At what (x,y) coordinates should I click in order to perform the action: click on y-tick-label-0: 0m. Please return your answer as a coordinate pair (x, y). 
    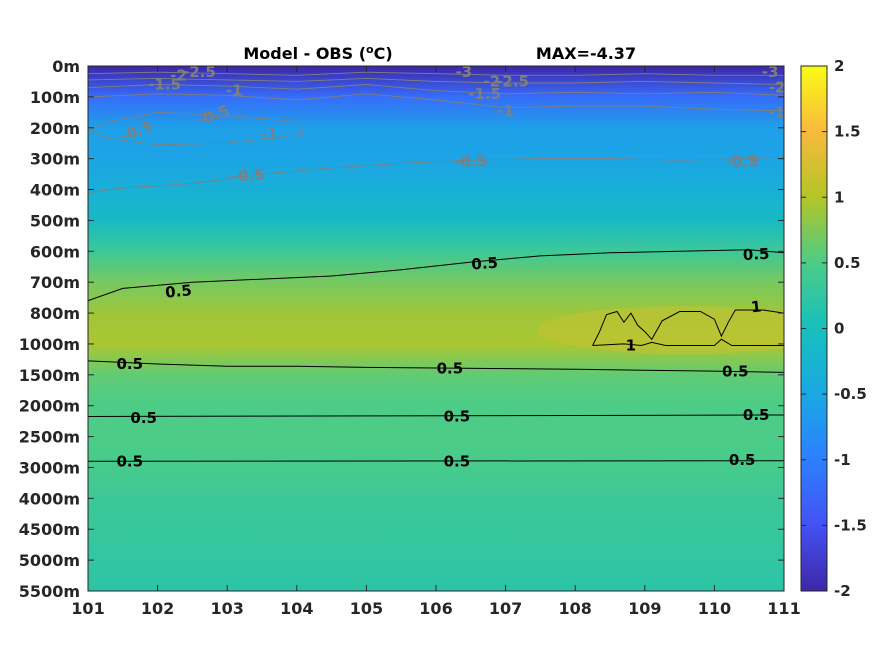
    Looking at the image, I should click on (66, 66).